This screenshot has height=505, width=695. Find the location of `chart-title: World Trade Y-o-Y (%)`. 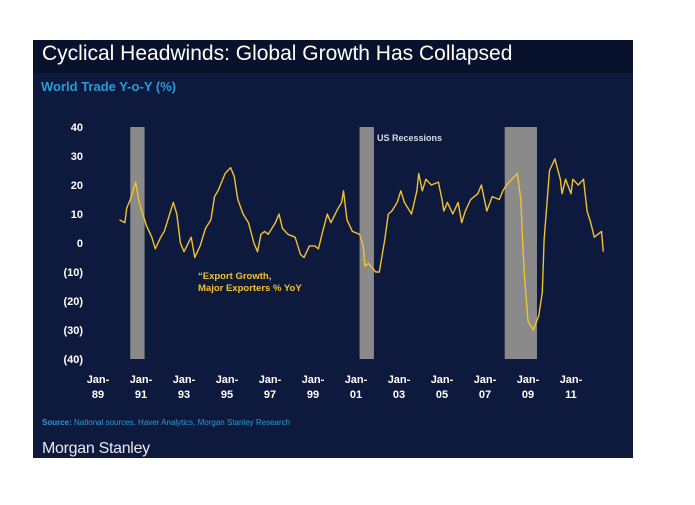

chart-title: World Trade Y-o-Y (%) is located at coordinates (109, 86).